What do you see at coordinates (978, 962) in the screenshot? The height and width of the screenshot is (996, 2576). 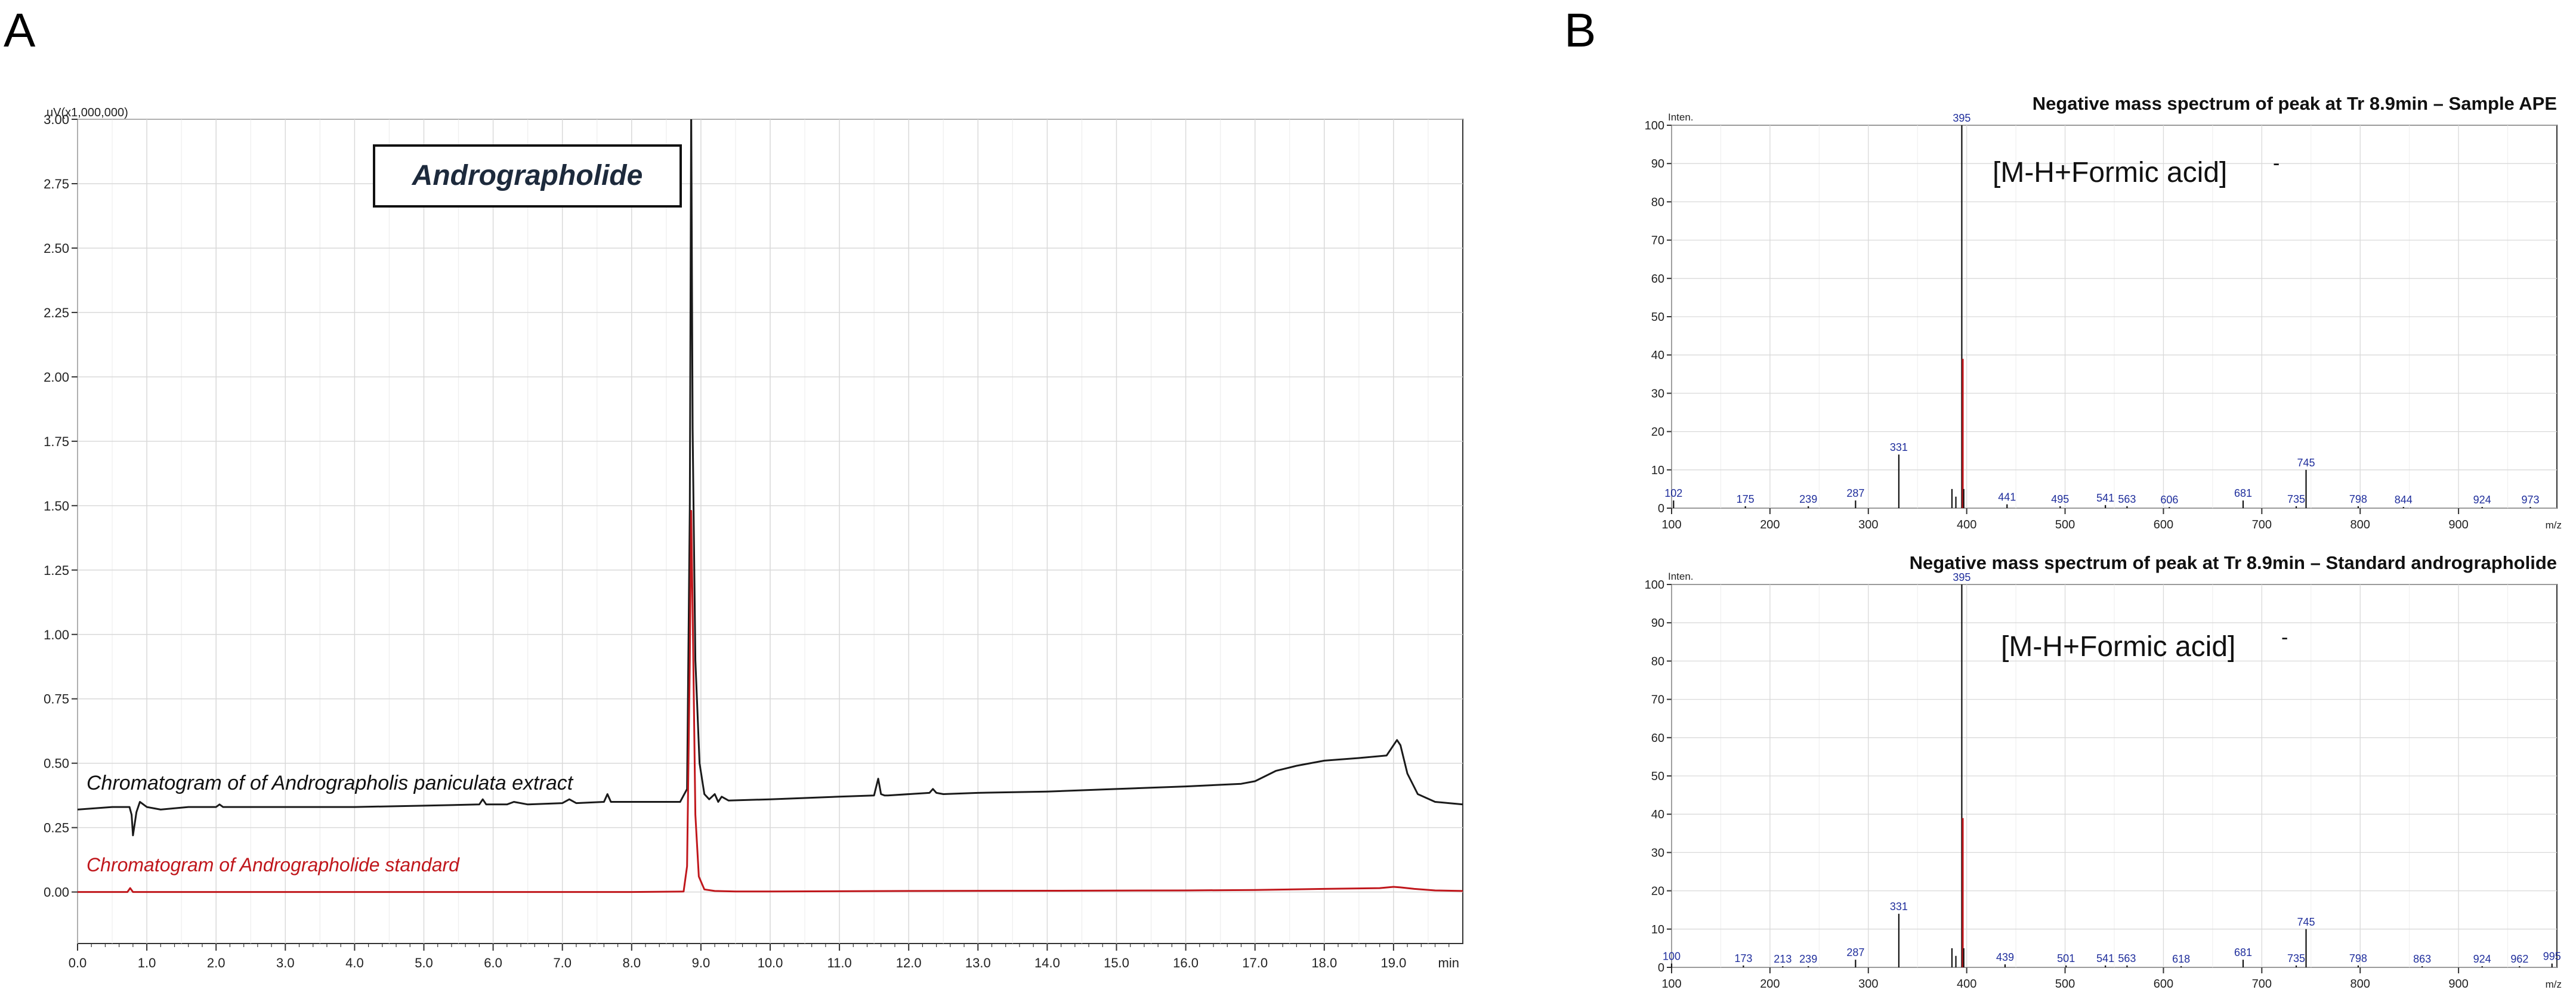 I see `x-tick-label: 13.0` at bounding box center [978, 962].